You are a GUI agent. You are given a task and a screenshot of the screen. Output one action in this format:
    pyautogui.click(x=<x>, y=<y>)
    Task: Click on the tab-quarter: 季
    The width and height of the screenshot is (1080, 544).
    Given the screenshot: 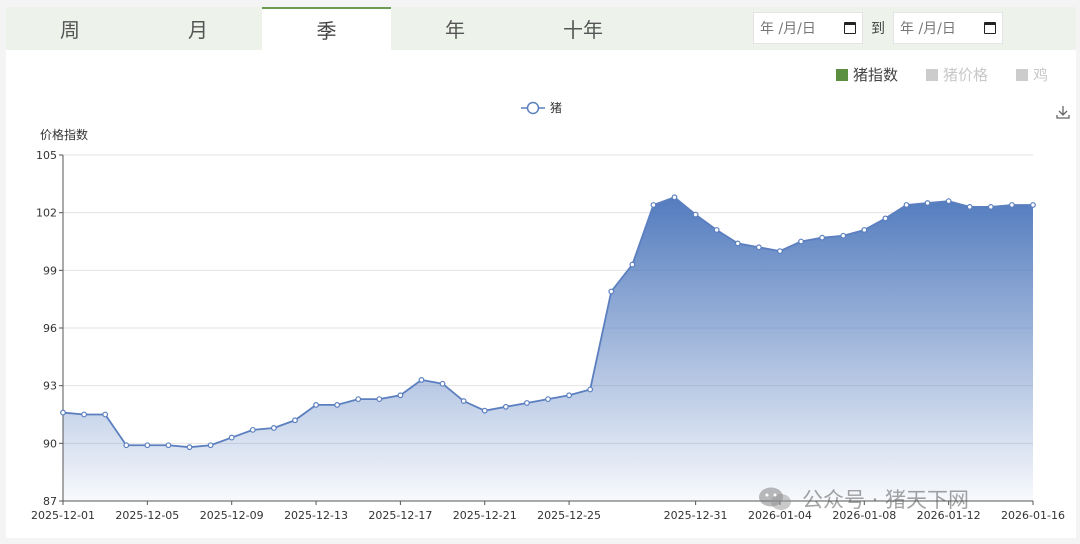 What is the action you would take?
    pyautogui.click(x=326, y=28)
    